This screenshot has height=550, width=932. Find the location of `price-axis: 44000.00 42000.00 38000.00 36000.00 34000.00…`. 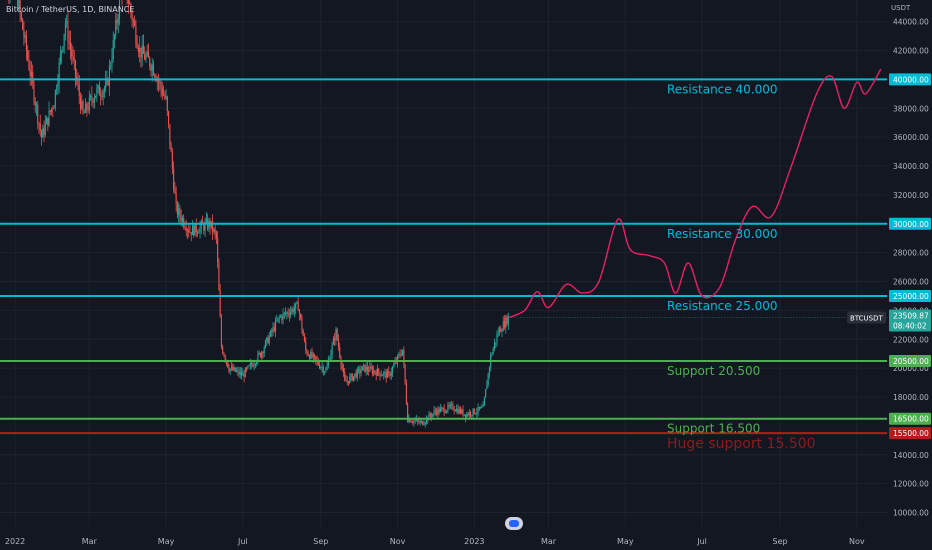

price-axis: 44000.00 42000.00 38000.00 36000.00 34000.00… is located at coordinates (910, 268).